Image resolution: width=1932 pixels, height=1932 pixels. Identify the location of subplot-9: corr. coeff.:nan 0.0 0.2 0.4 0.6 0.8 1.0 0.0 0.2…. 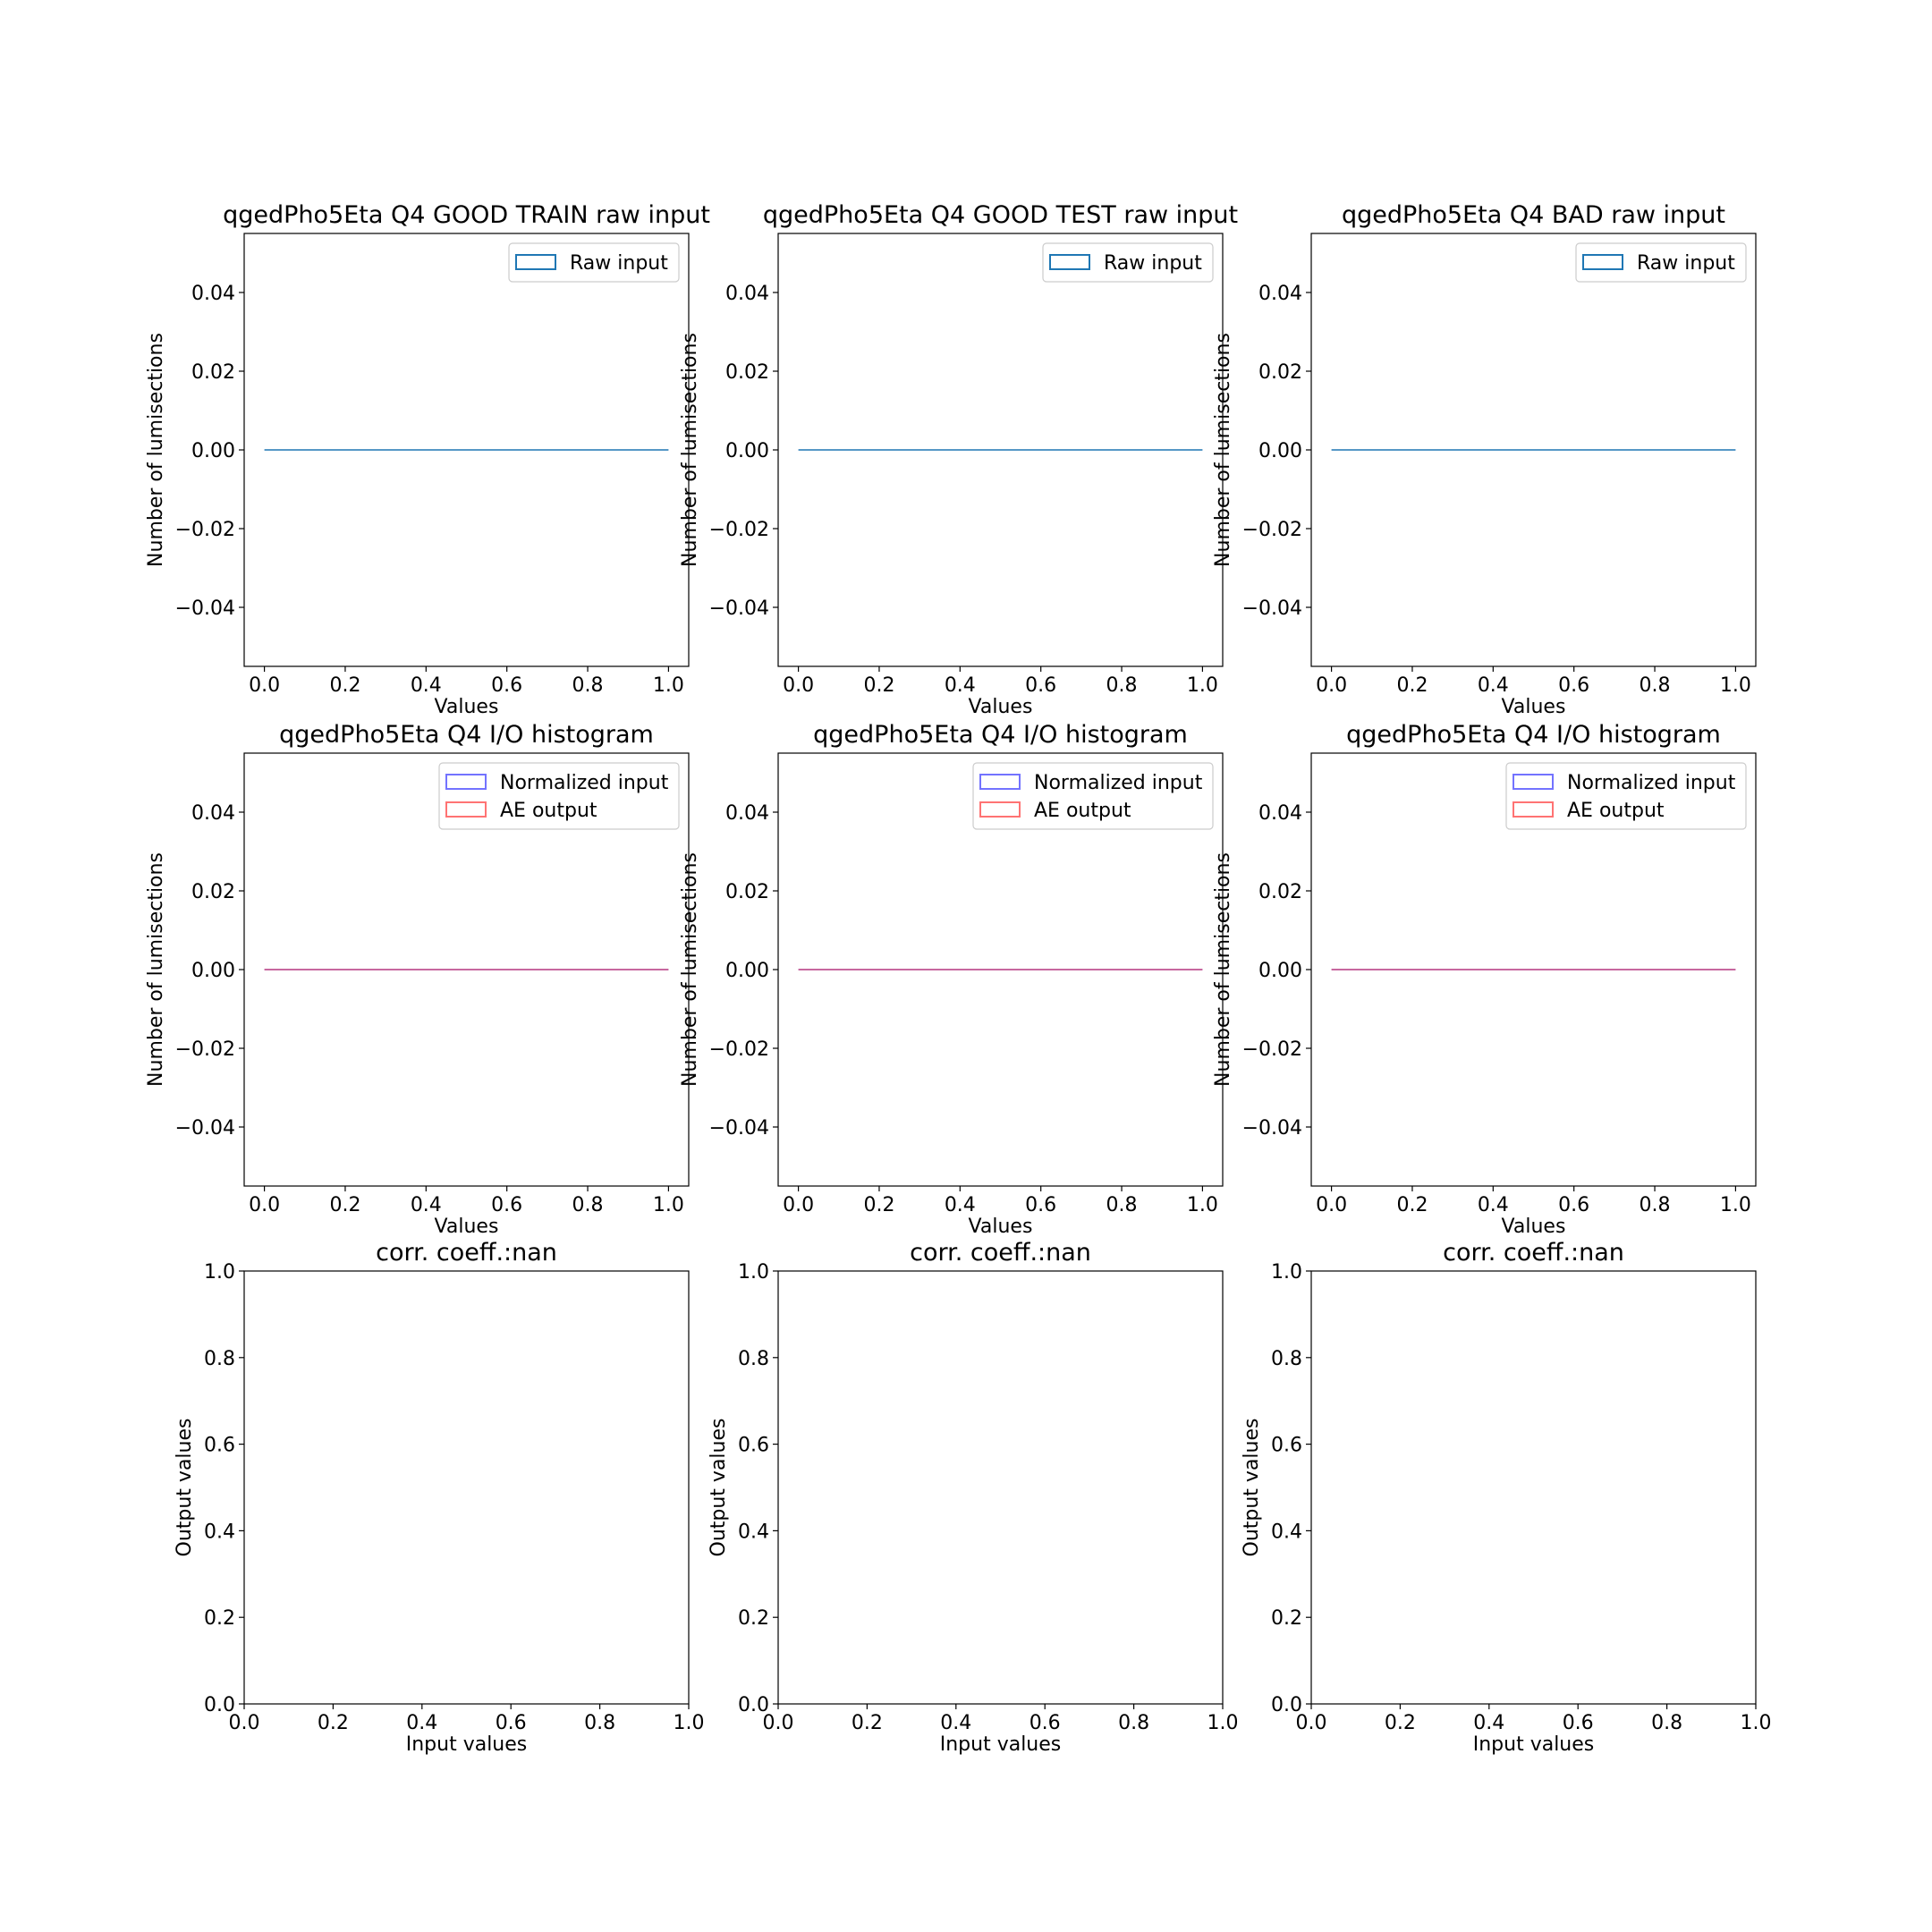
(1506, 1497).